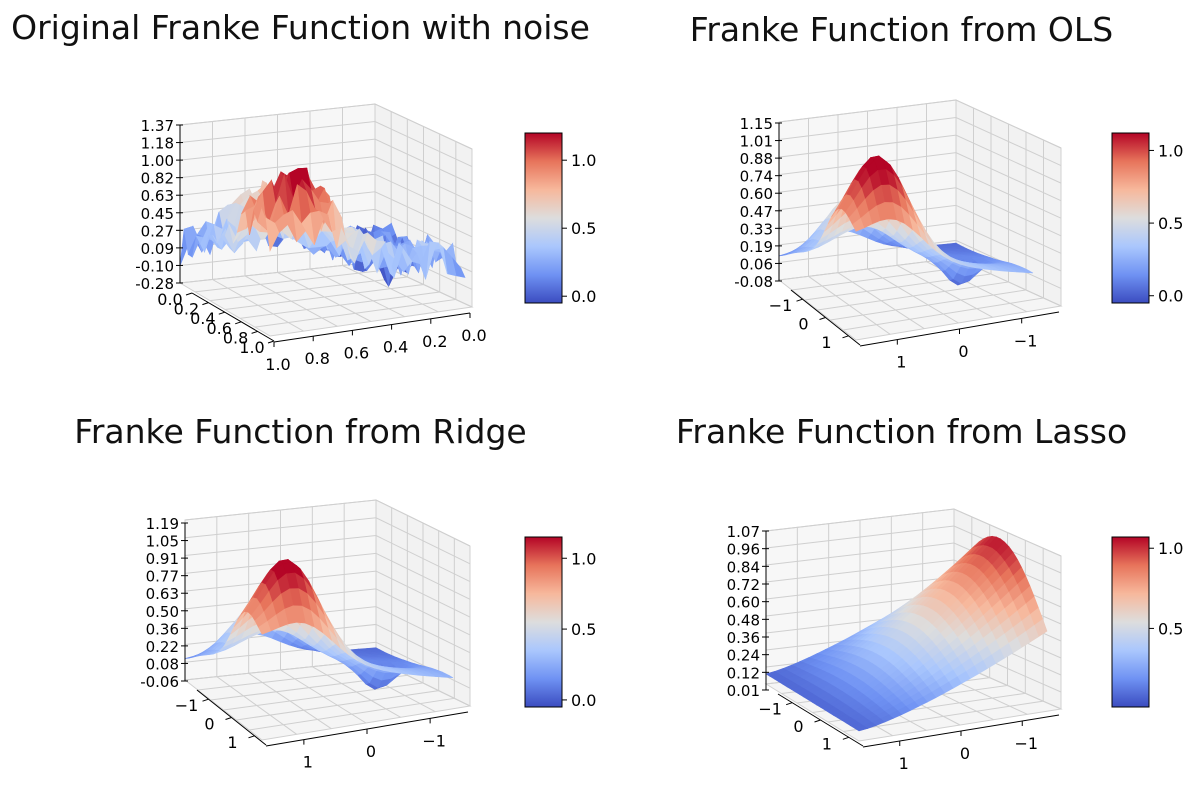 The width and height of the screenshot is (1202, 788). Describe the element at coordinates (277, 364) in the screenshot. I see `y-tick-label: 1.0` at that location.